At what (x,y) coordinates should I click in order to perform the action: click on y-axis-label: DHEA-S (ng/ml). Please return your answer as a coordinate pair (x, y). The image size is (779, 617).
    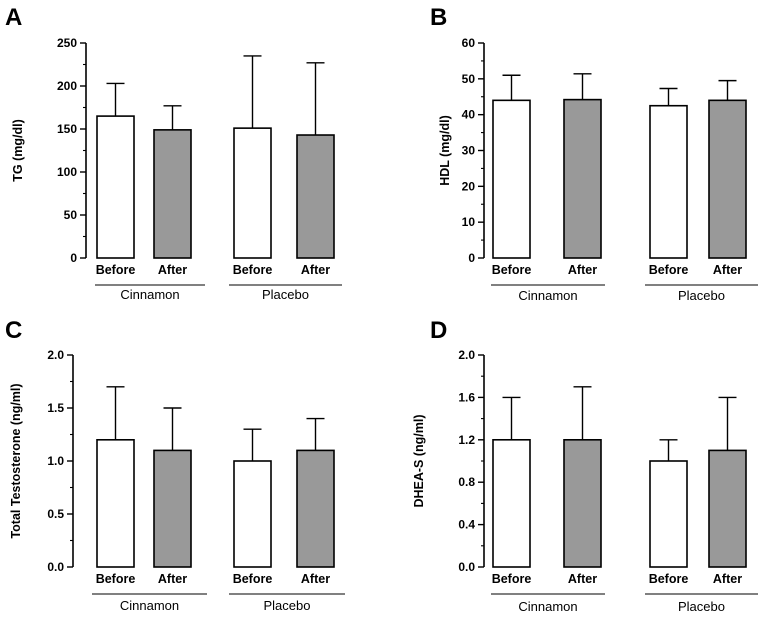
    Looking at the image, I should click on (419, 460).